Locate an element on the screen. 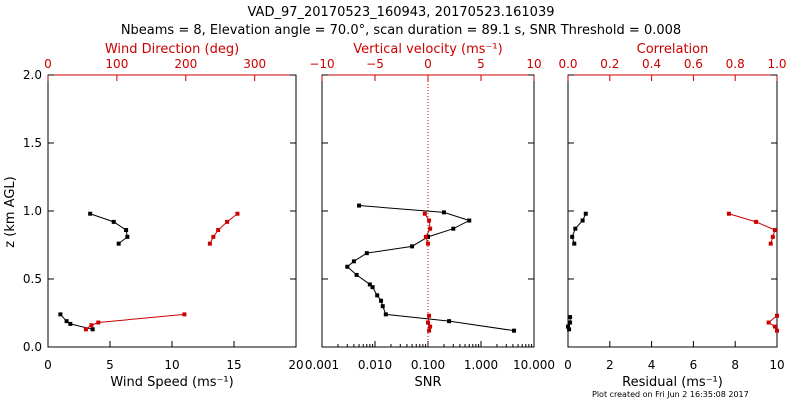 The image size is (800, 400). panel-2-top-tick-label: −10 is located at coordinates (321, 64).